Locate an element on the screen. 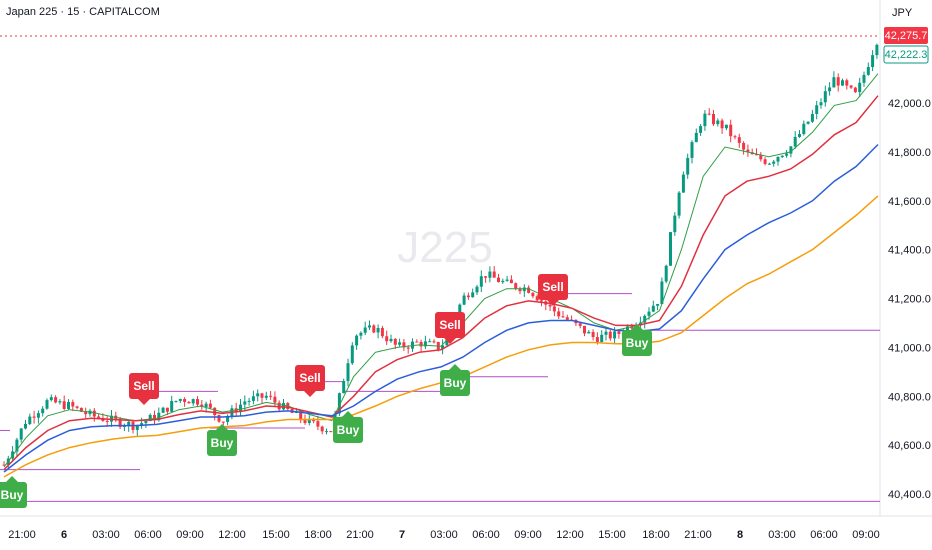  price-tick: 41,200.0 is located at coordinates (909, 300).